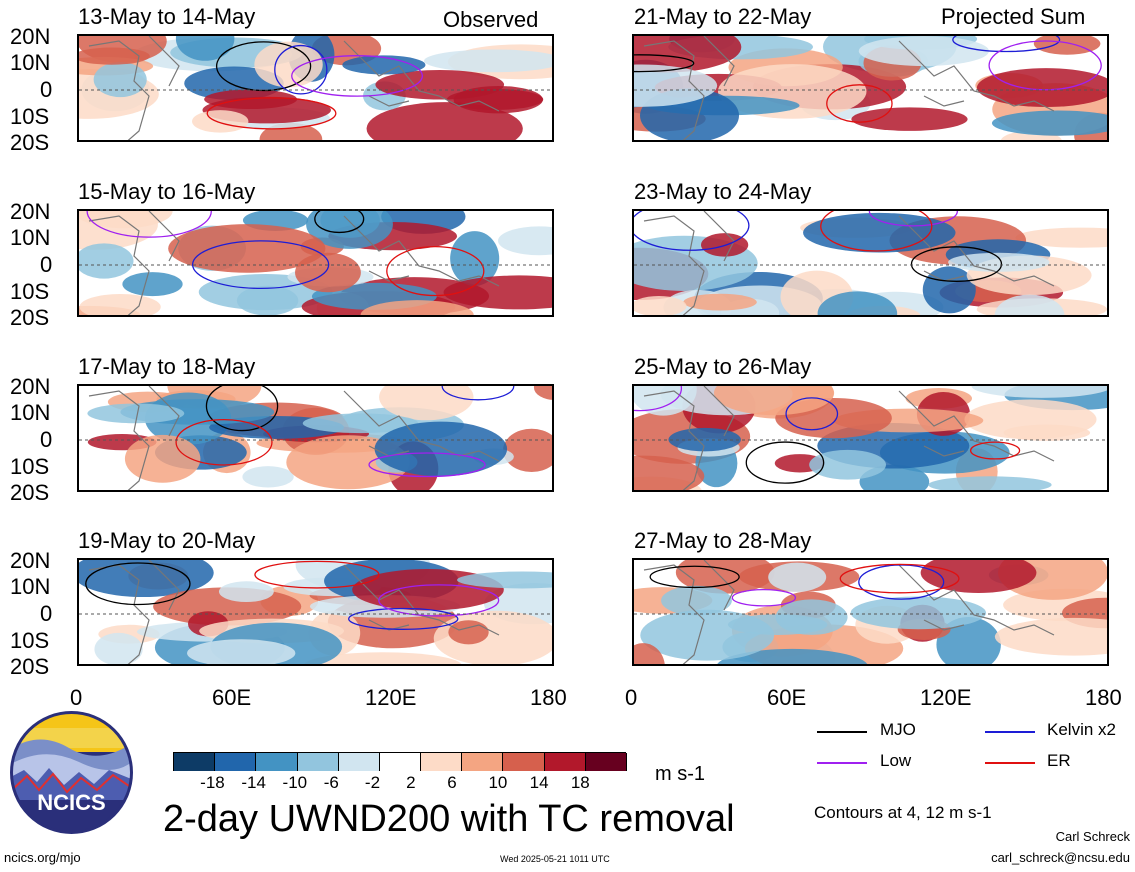  I want to click on figure-title: 2-day UWND200 with TC removal, so click(449, 819).